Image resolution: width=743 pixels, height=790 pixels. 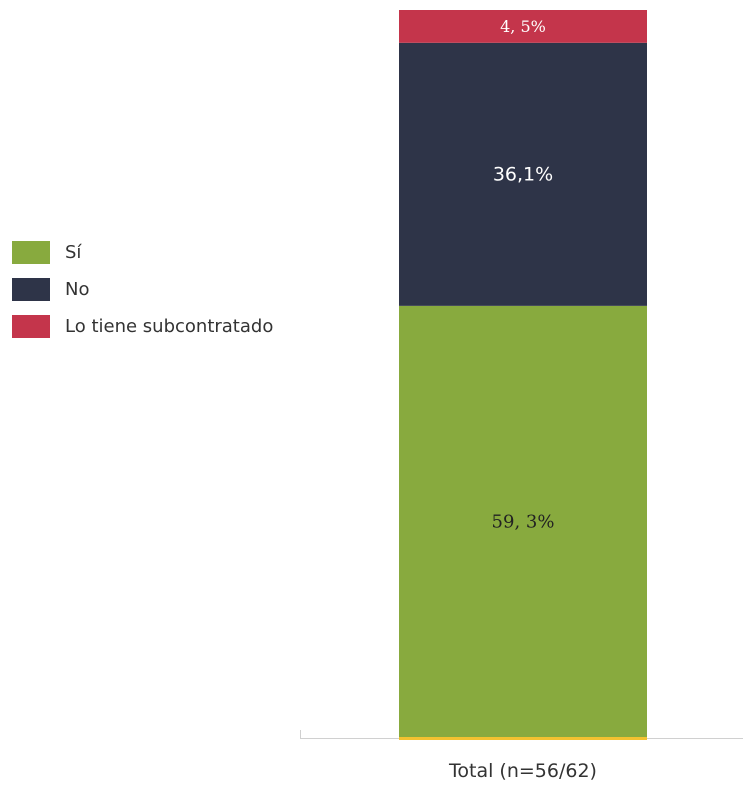 What do you see at coordinates (142, 289) in the screenshot?
I see `legend-item-no: No` at bounding box center [142, 289].